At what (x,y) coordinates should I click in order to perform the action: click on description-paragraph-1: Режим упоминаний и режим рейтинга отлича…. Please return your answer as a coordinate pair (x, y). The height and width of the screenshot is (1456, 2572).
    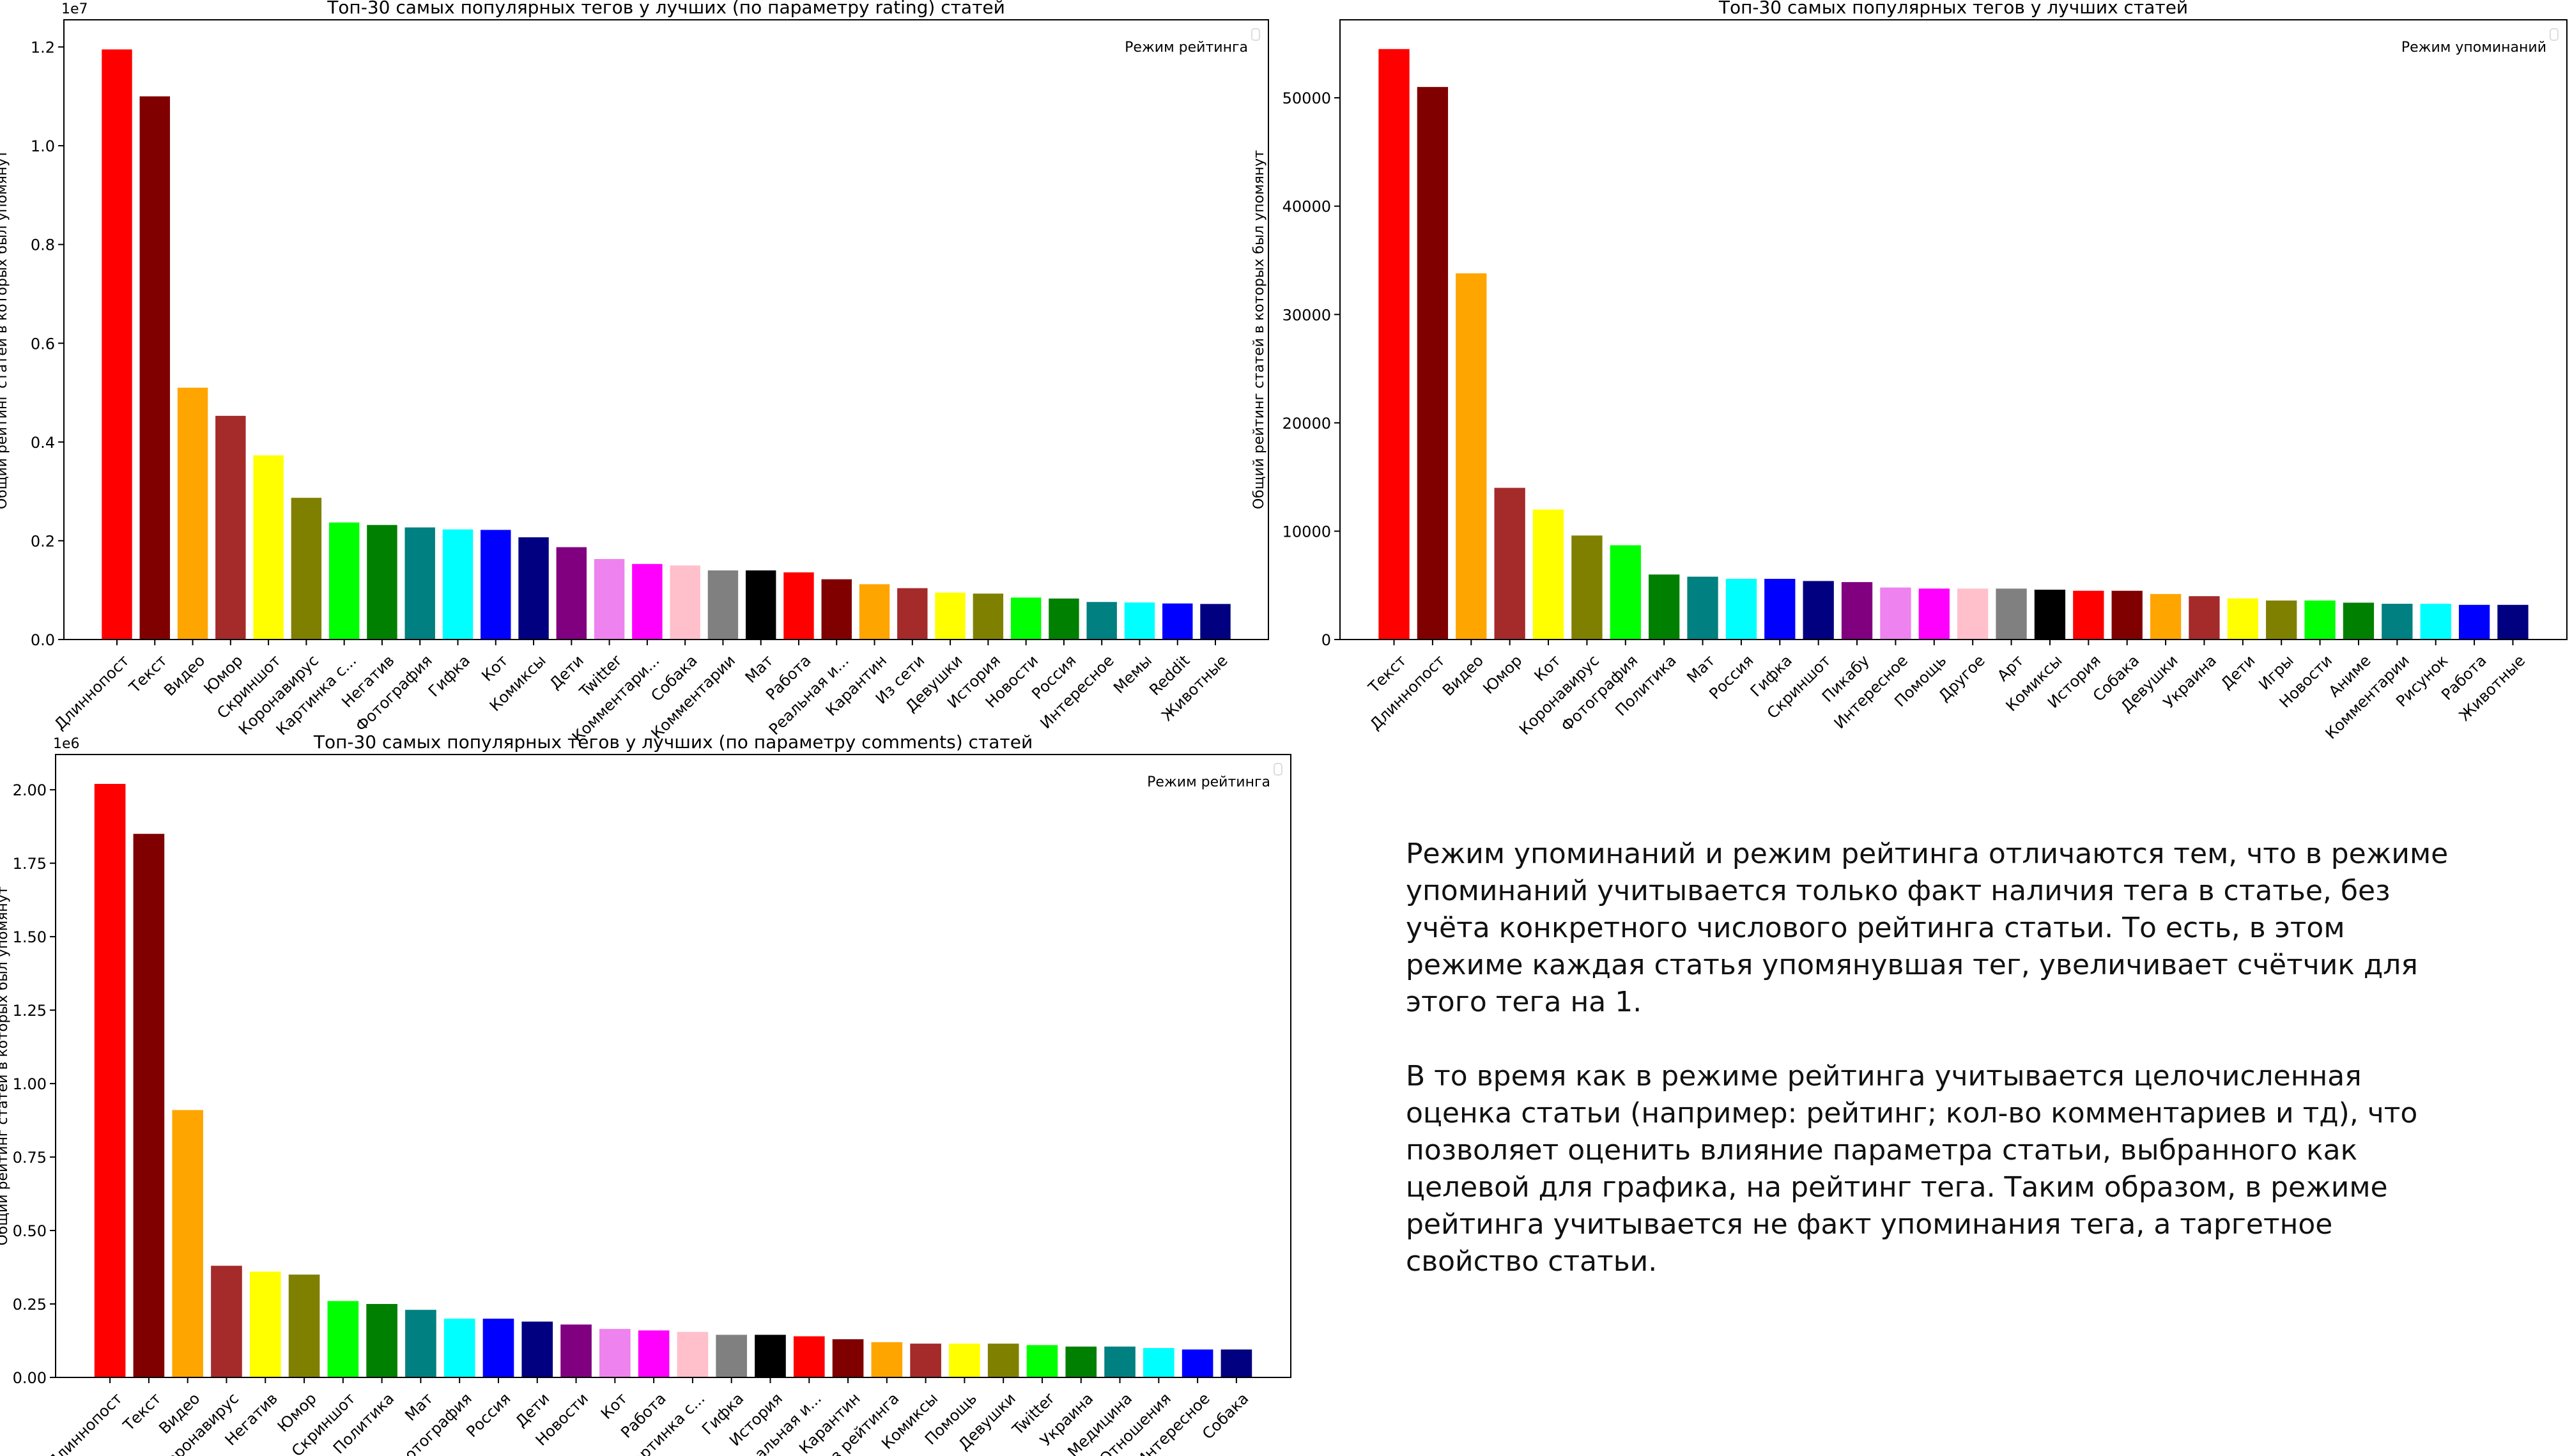
    Looking at the image, I should click on (1968, 928).